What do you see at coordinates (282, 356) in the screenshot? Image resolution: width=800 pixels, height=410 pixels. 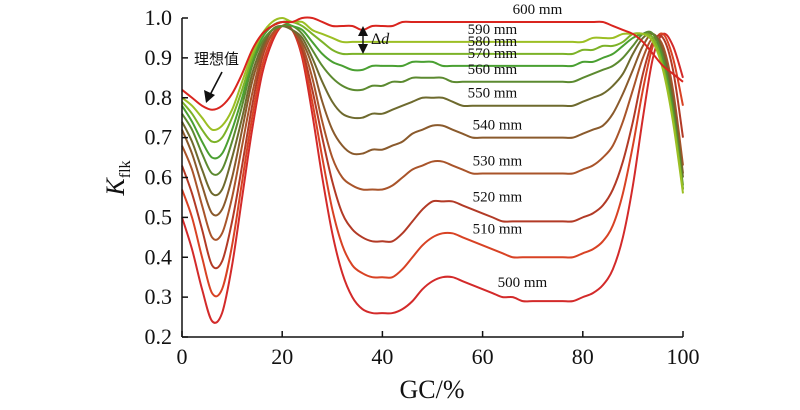 I see `x-tick-label: 20` at bounding box center [282, 356].